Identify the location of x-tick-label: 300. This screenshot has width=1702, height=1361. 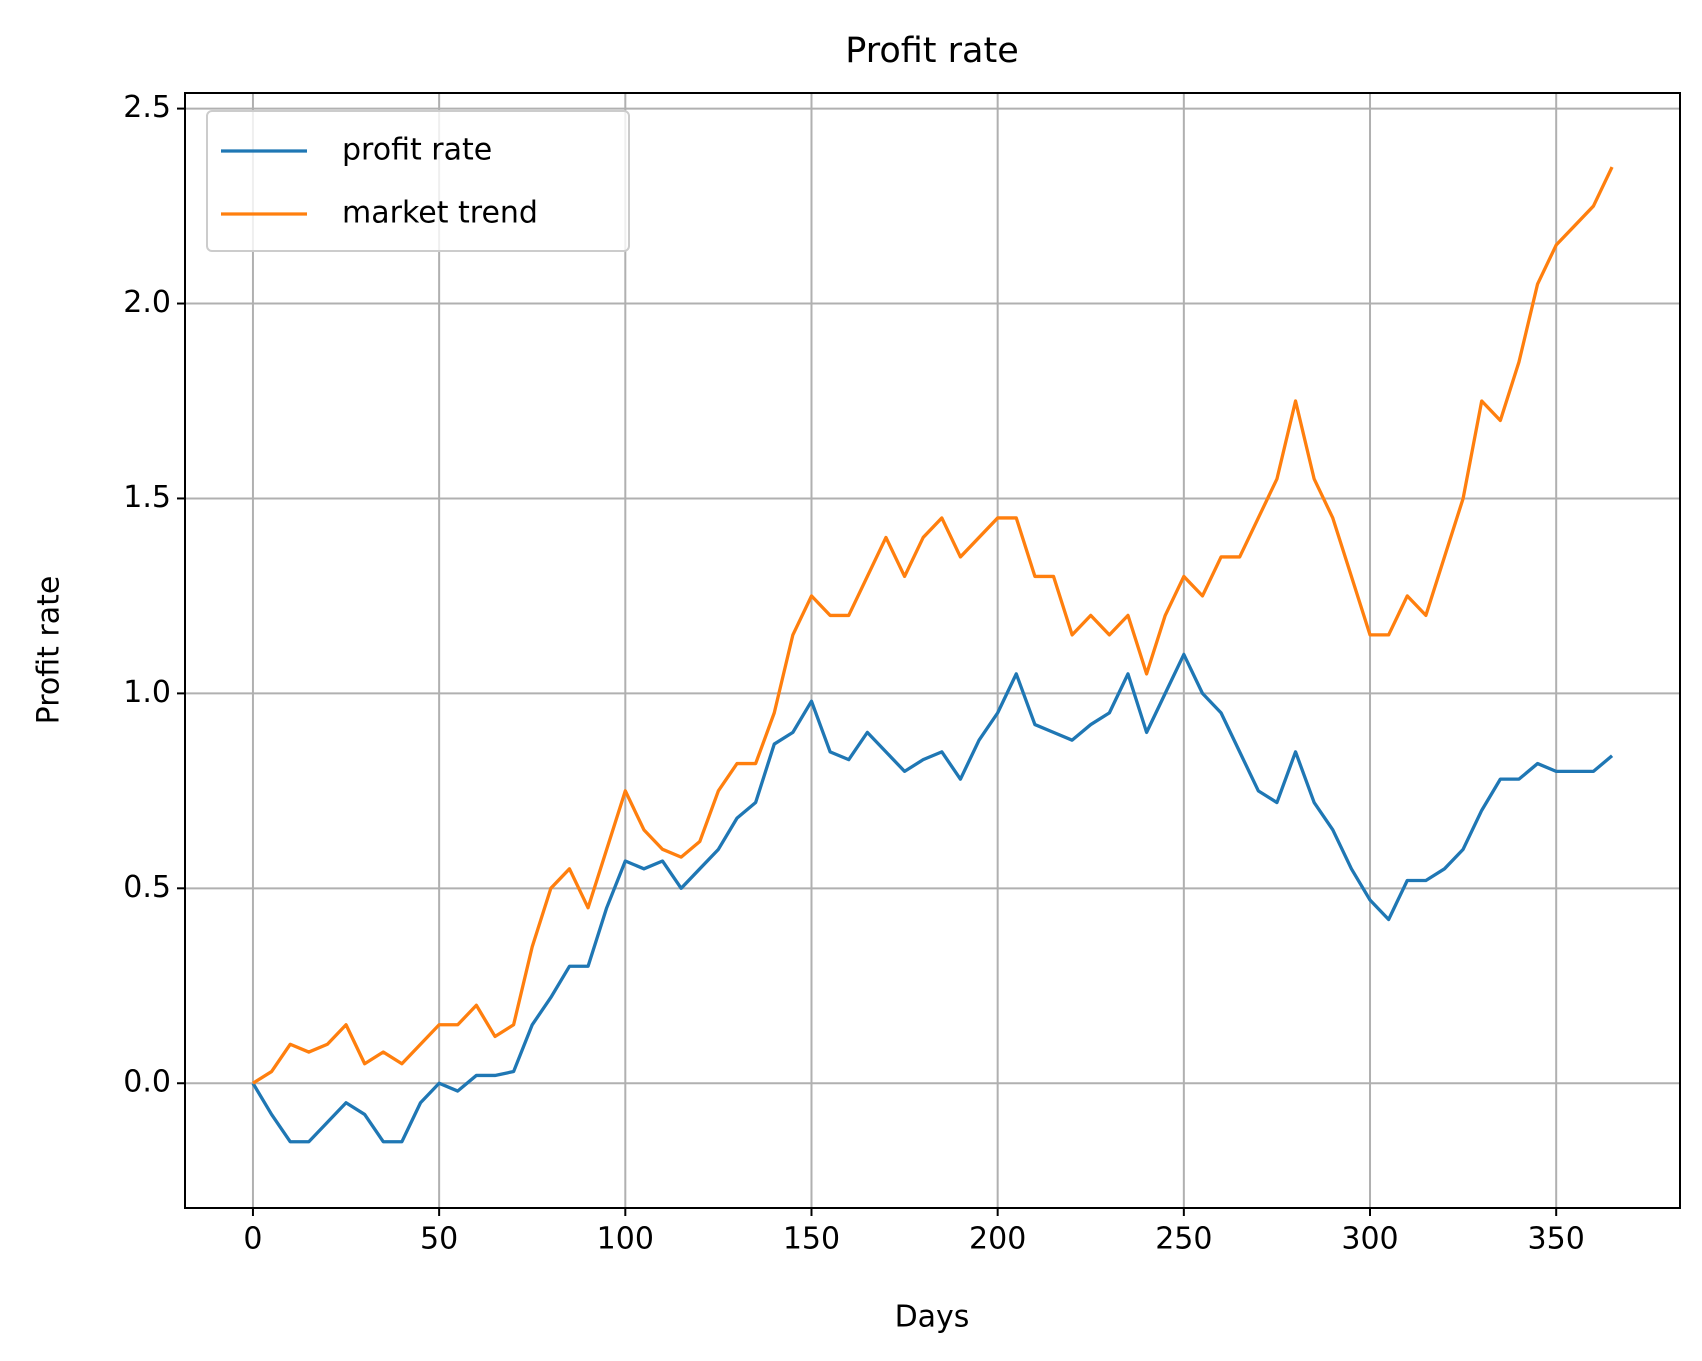
(1369, 1239).